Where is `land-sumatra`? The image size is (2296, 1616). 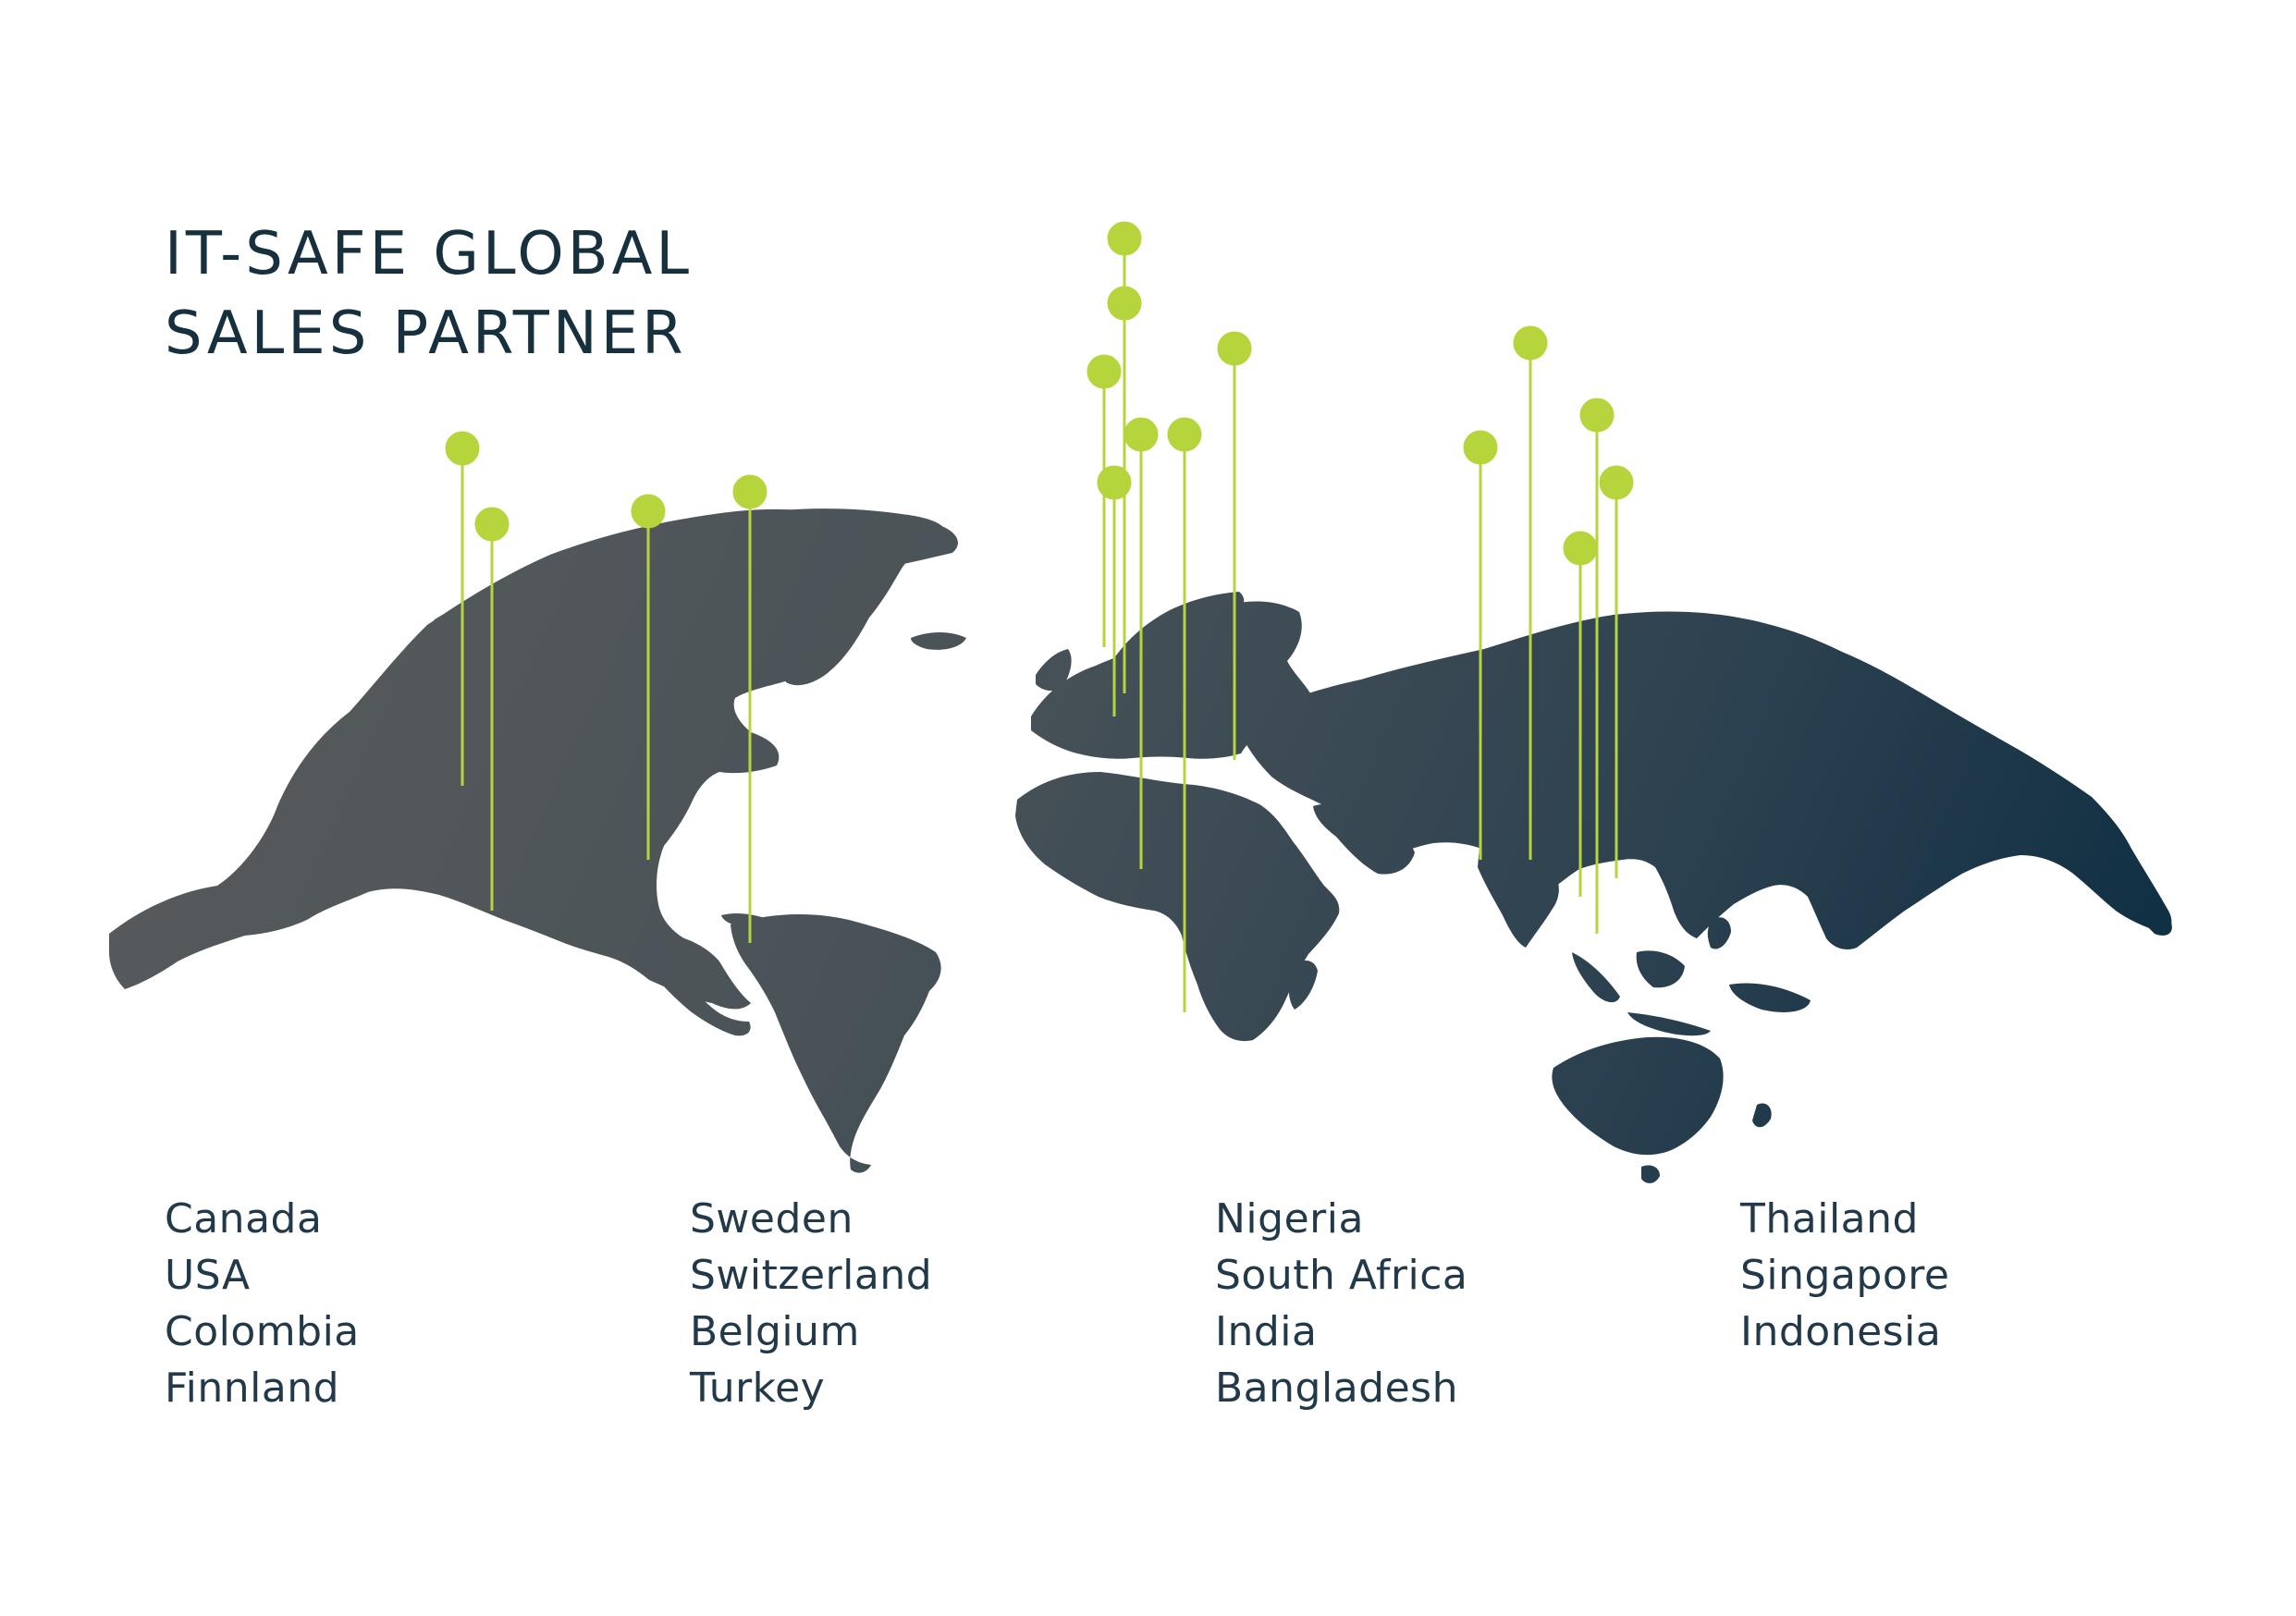
land-sumatra is located at coordinates (1596, 978).